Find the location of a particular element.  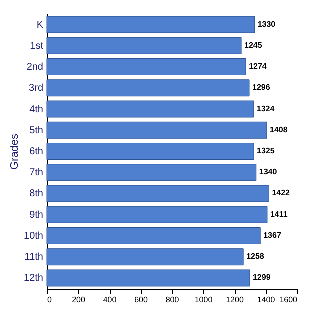

data-label: 1411 is located at coordinates (279, 214).